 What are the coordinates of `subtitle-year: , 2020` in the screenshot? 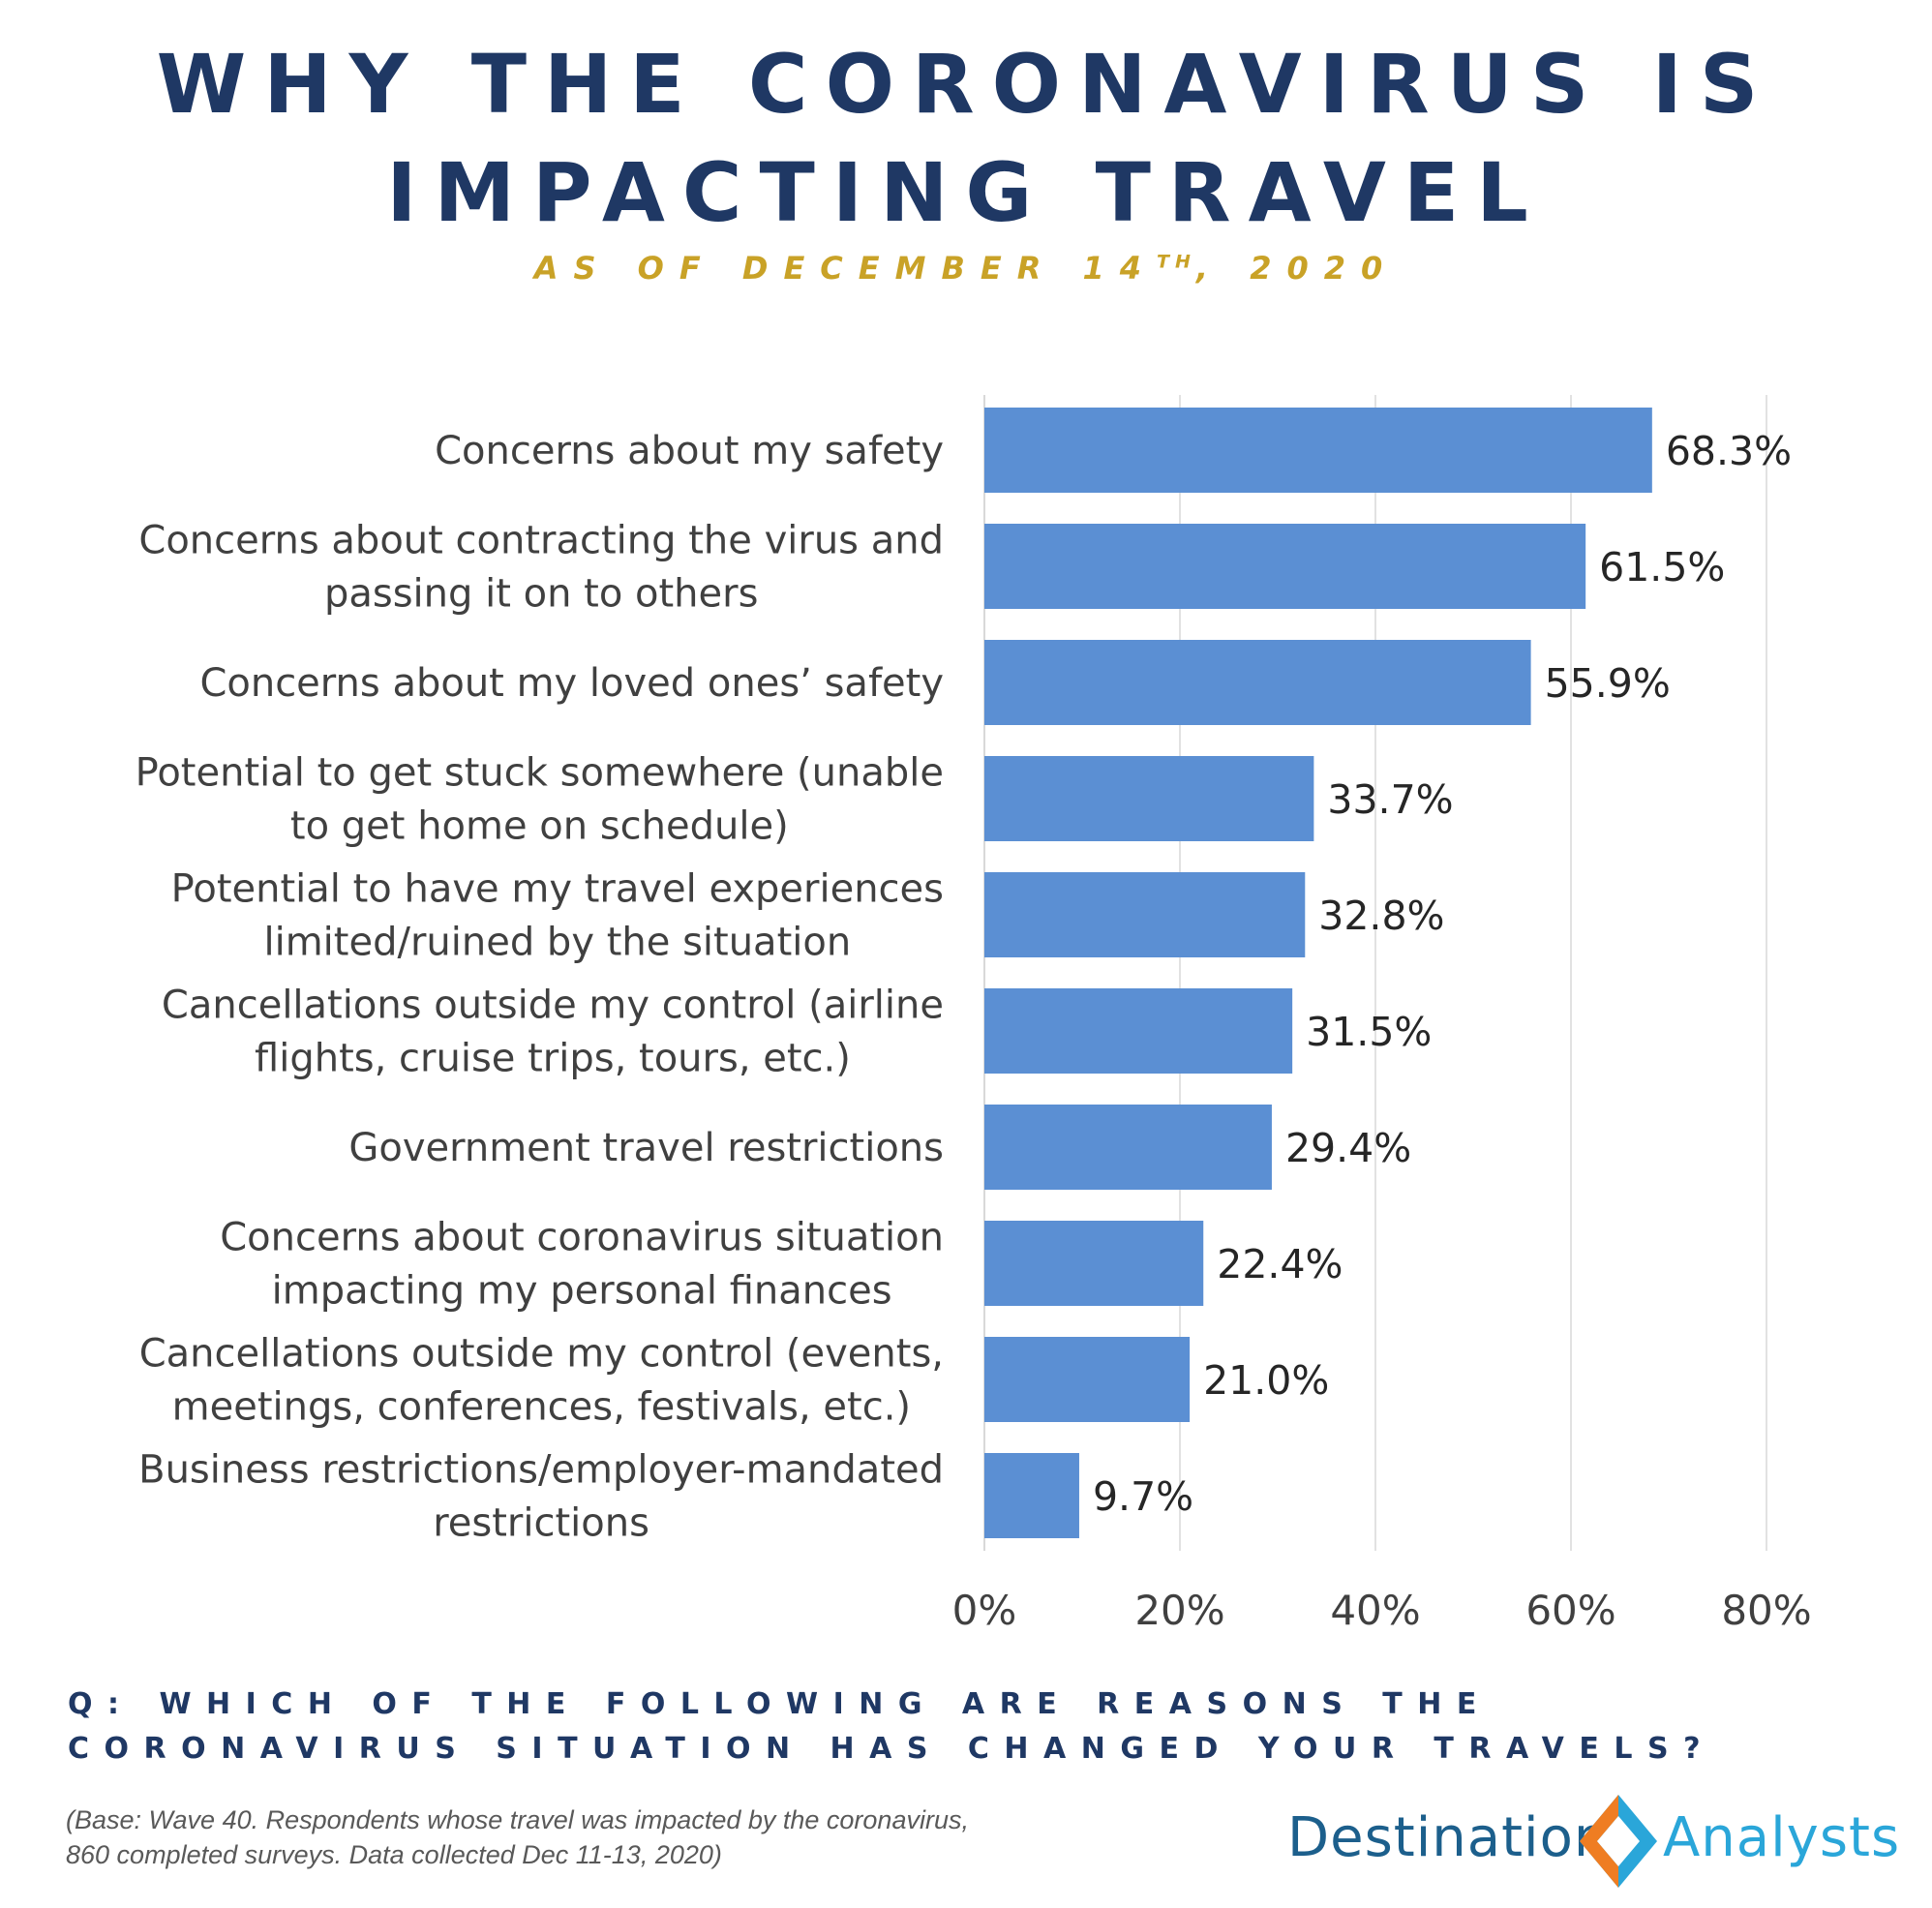 It's located at (1297, 268).